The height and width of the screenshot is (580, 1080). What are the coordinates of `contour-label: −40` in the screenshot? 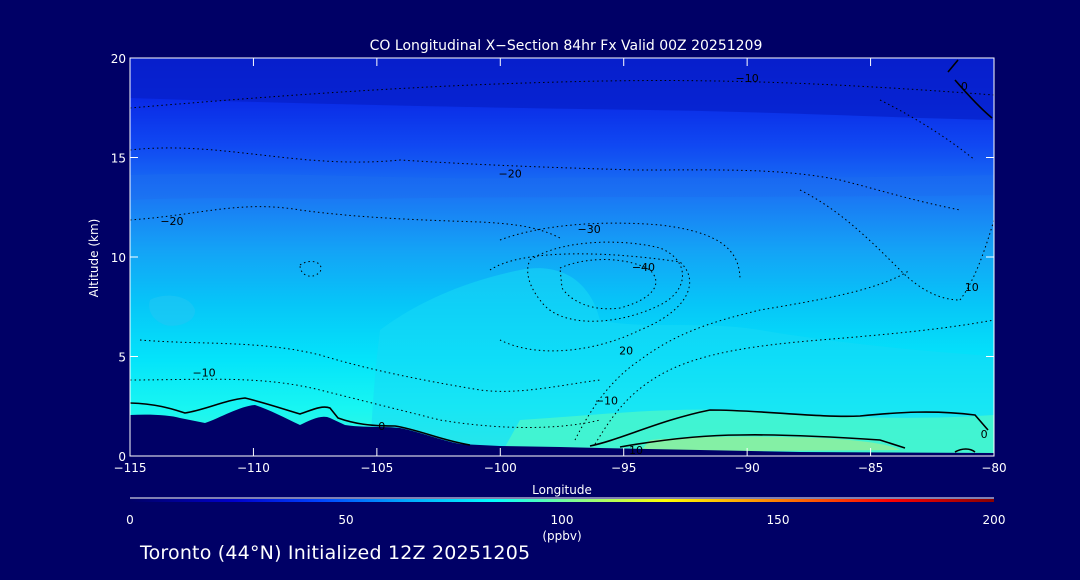 It's located at (643, 267).